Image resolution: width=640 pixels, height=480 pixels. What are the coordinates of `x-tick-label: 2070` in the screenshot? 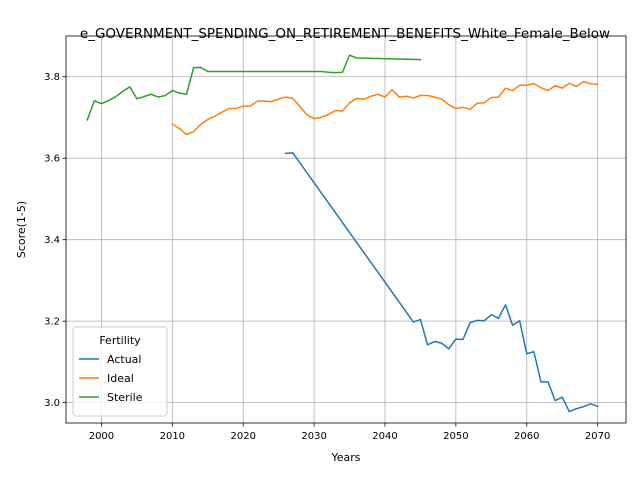 It's located at (597, 436).